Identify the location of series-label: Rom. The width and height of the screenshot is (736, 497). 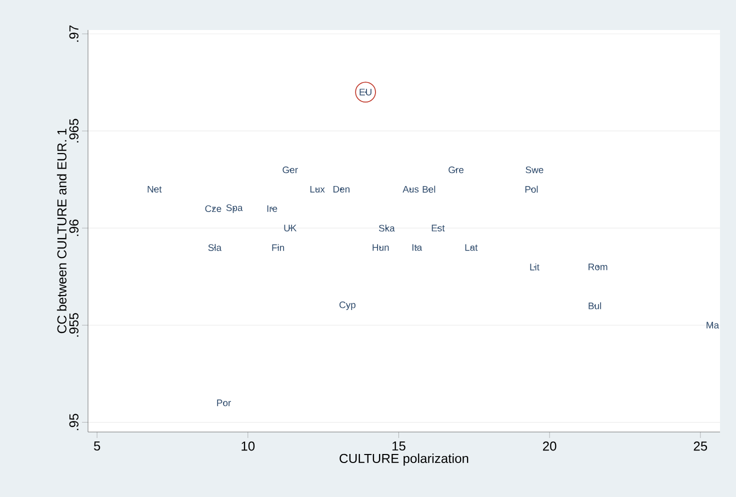
(598, 267).